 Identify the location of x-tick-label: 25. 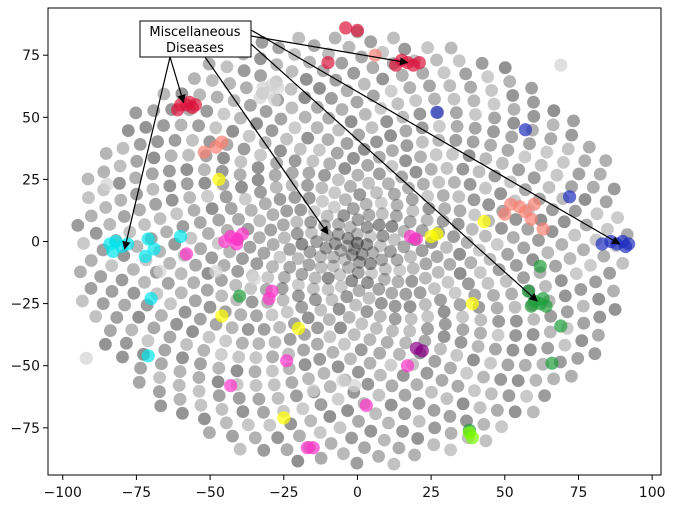
(431, 493).